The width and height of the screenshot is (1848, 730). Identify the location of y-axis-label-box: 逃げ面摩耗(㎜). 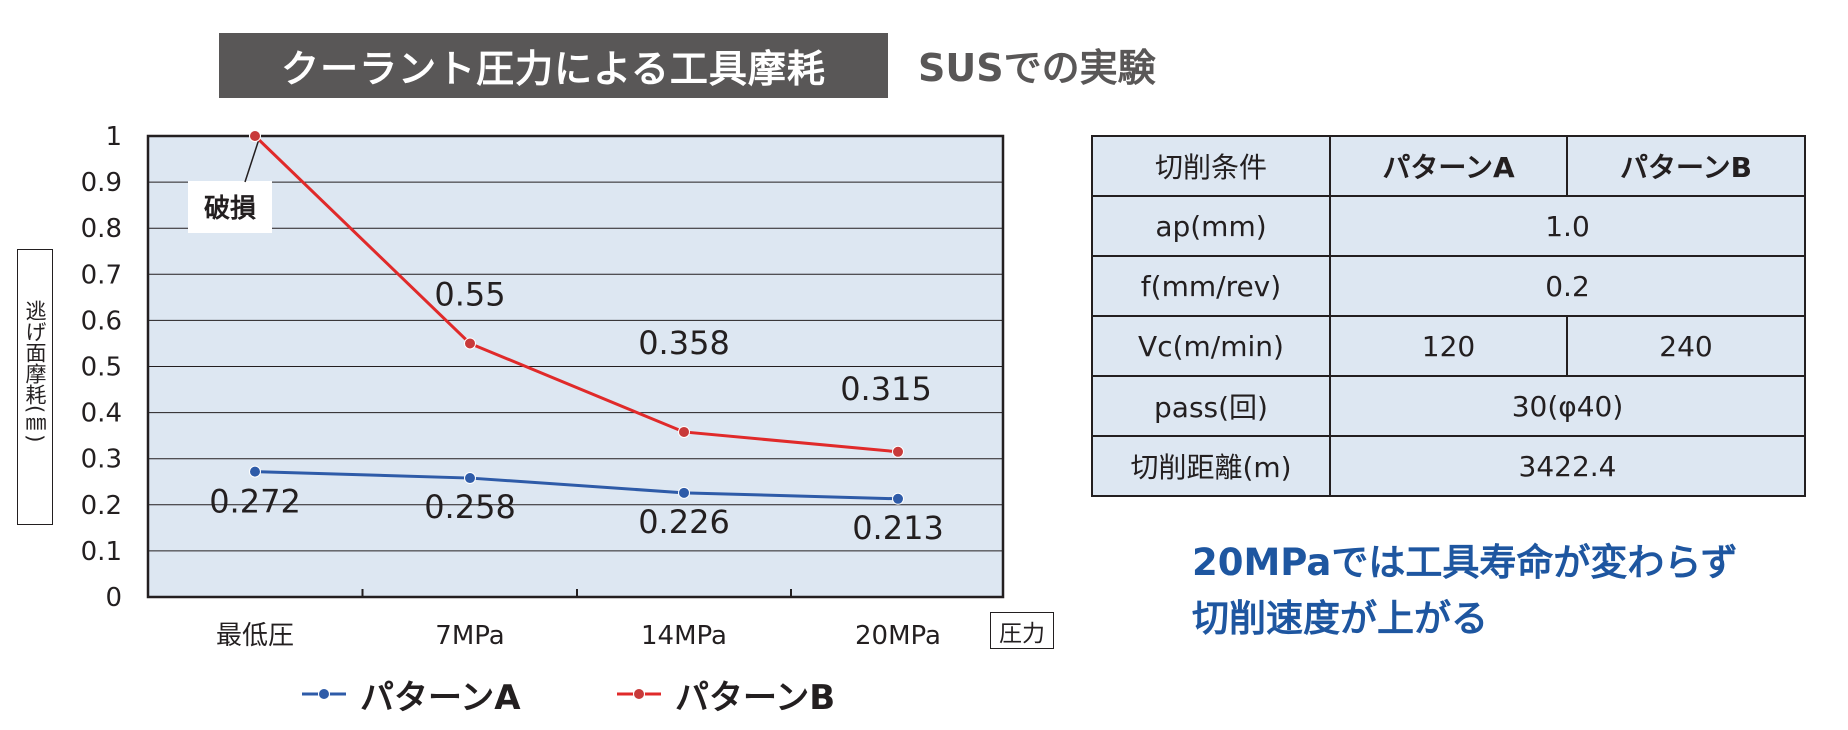
(35, 387).